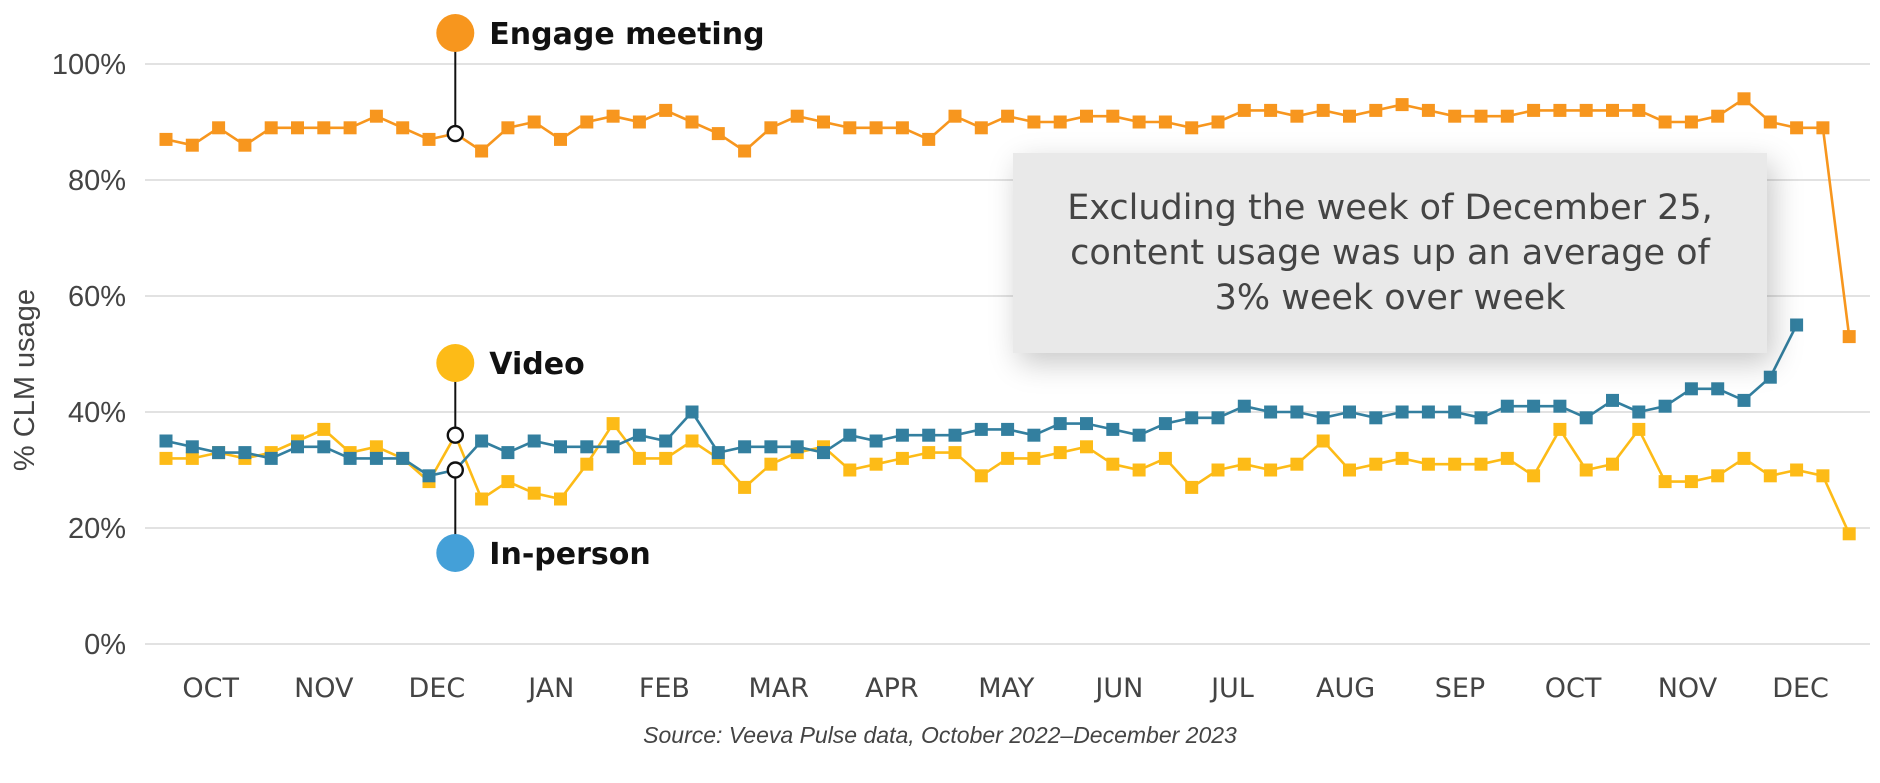 The height and width of the screenshot is (783, 1880). I want to click on x-tick-label: MAY, so click(1006, 688).